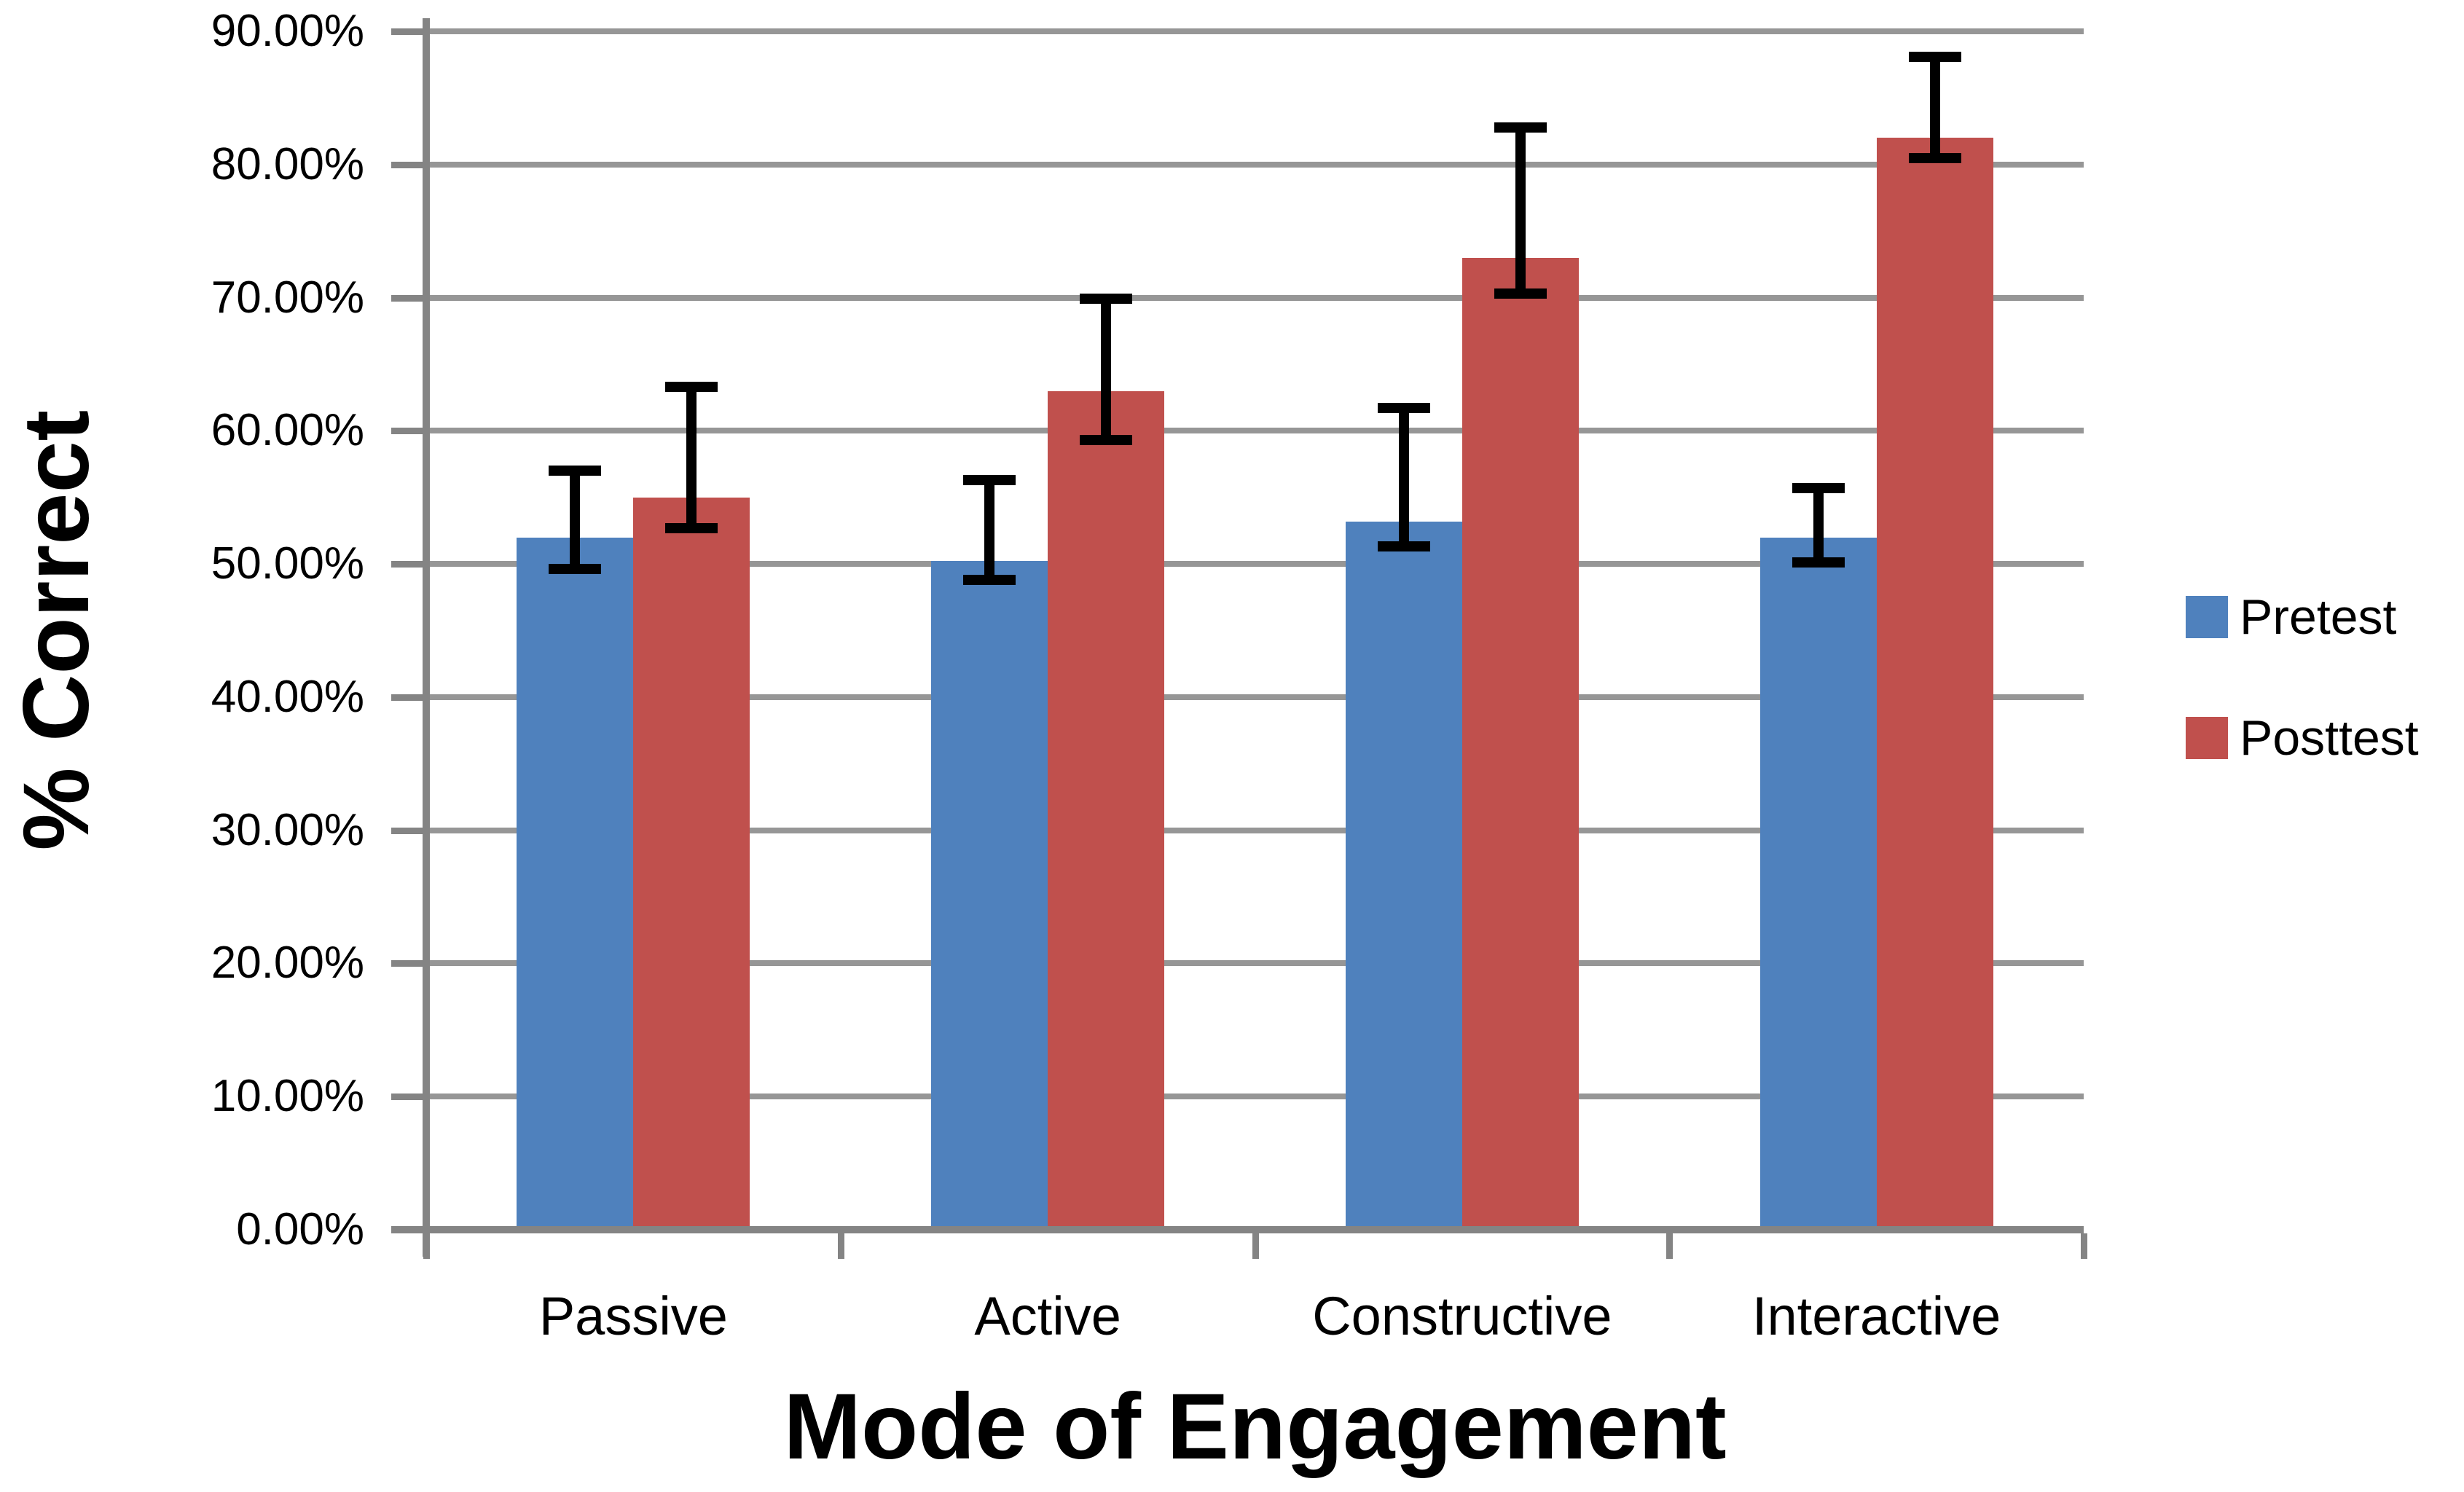  What do you see at coordinates (1462, 1316) in the screenshot?
I see `x-tick-label: Constructive` at bounding box center [1462, 1316].